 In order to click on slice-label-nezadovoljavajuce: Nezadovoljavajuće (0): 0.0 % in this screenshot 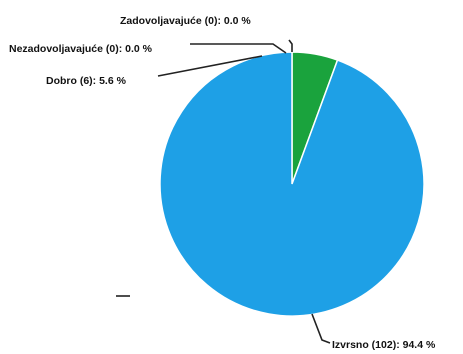, I will do `click(81, 49)`.